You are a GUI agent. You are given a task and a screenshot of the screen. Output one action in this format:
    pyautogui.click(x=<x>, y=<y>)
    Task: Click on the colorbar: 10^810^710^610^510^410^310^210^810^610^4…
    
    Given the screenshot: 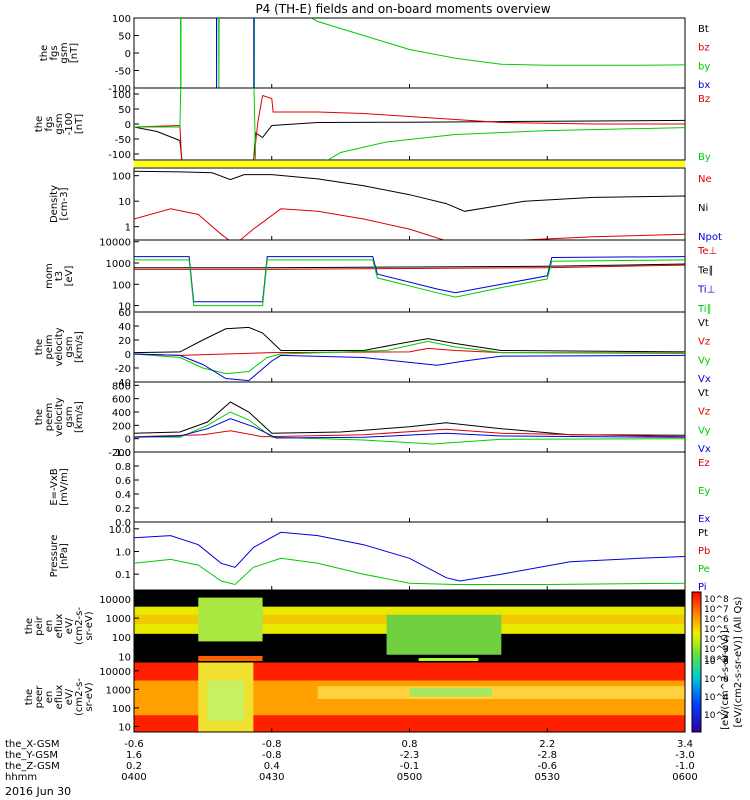 What is the action you would take?
    pyautogui.click(x=717, y=662)
    